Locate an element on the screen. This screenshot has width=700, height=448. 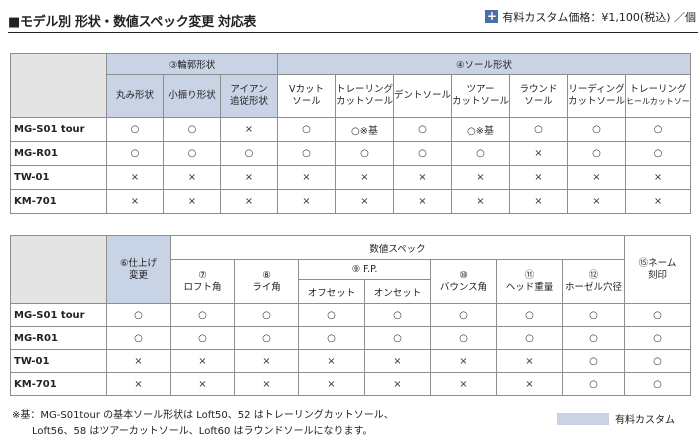
col-header-1: 丸み形状 is located at coordinates (135, 96).